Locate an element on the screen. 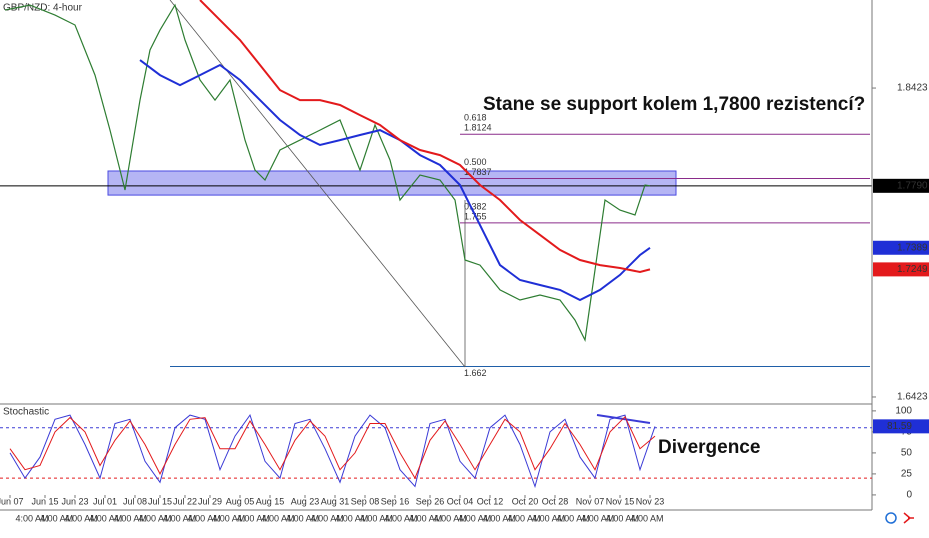 Image resolution: width=929 pixels, height=538 pixels. annotation: Divergence is located at coordinates (709, 447).